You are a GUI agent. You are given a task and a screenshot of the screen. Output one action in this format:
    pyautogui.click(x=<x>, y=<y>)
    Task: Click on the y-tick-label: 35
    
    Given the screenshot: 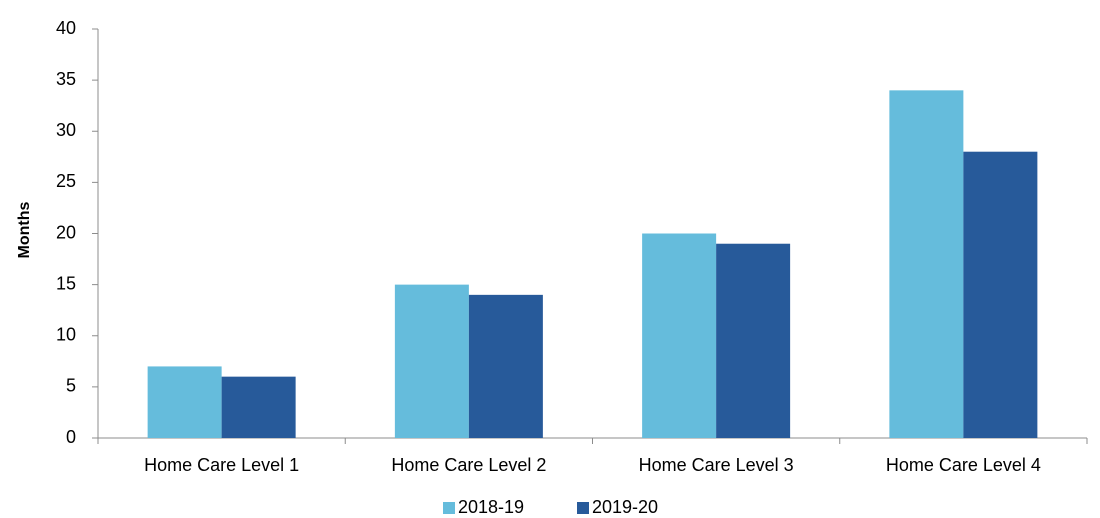 What is the action you would take?
    pyautogui.click(x=66, y=79)
    